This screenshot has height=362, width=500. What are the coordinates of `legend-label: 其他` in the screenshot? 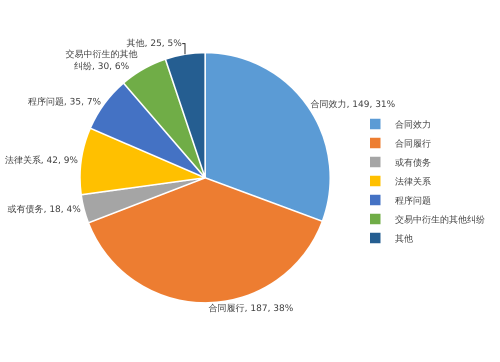 It's located at (404, 239).